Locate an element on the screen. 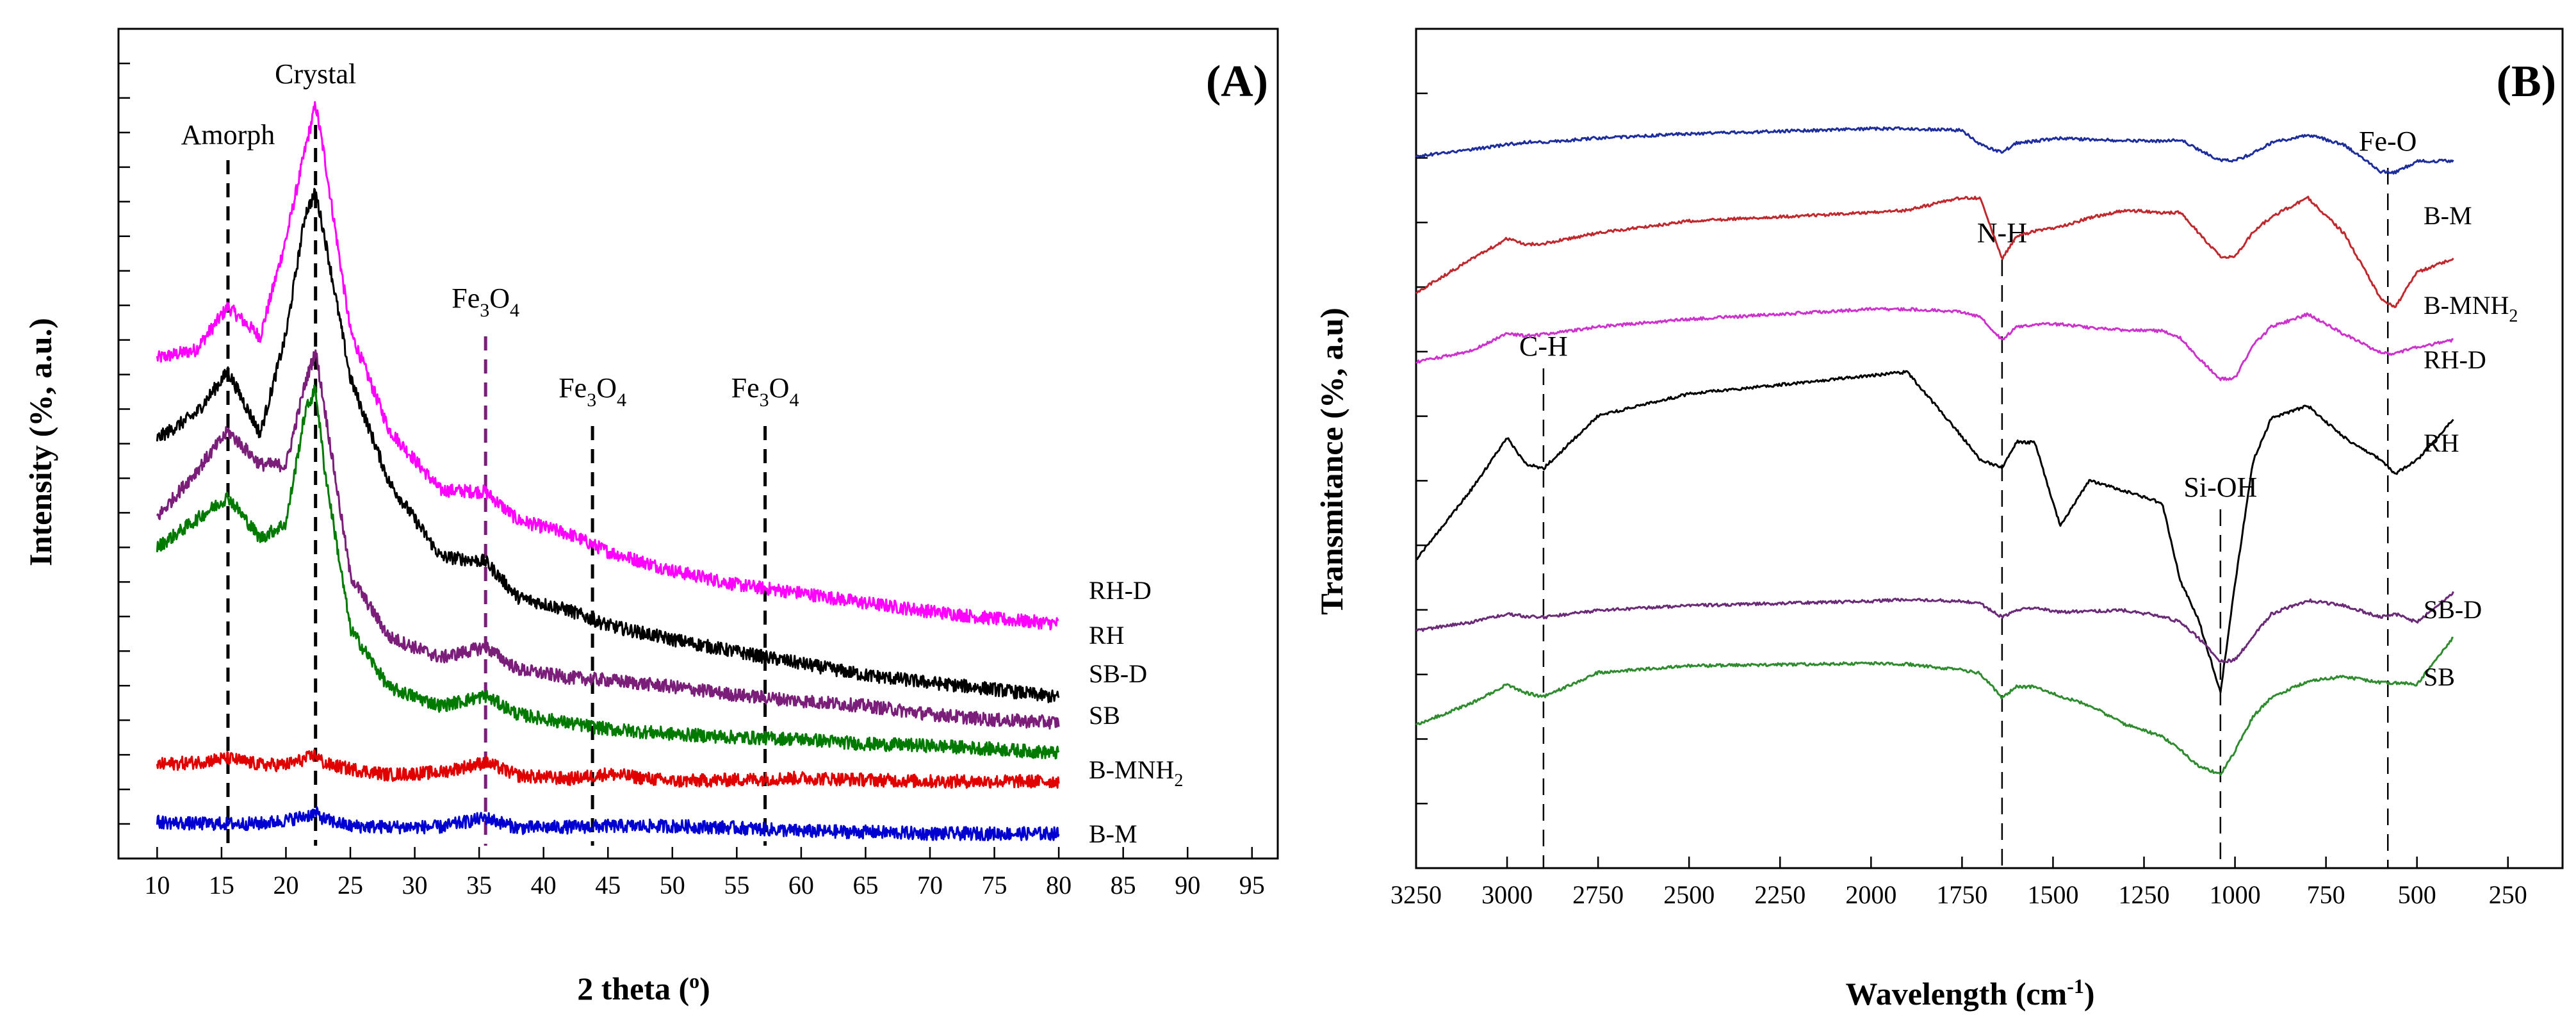 This screenshot has width=2576, height=1027. x-tick-label: 3250 is located at coordinates (1416, 895).